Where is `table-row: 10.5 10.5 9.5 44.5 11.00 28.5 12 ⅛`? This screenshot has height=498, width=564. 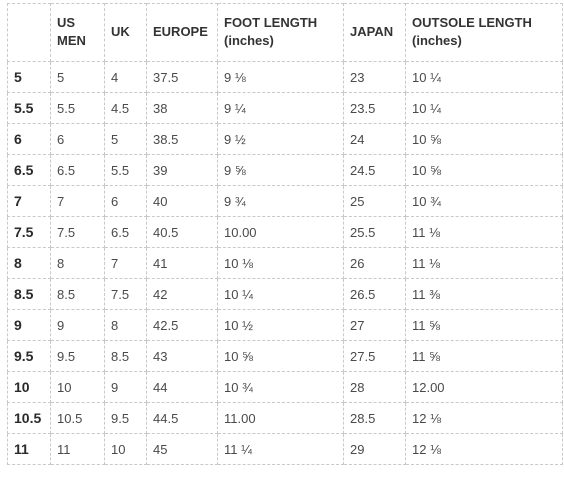 table-row: 10.5 10.5 9.5 44.5 11.00 28.5 12 ⅛ is located at coordinates (285, 418).